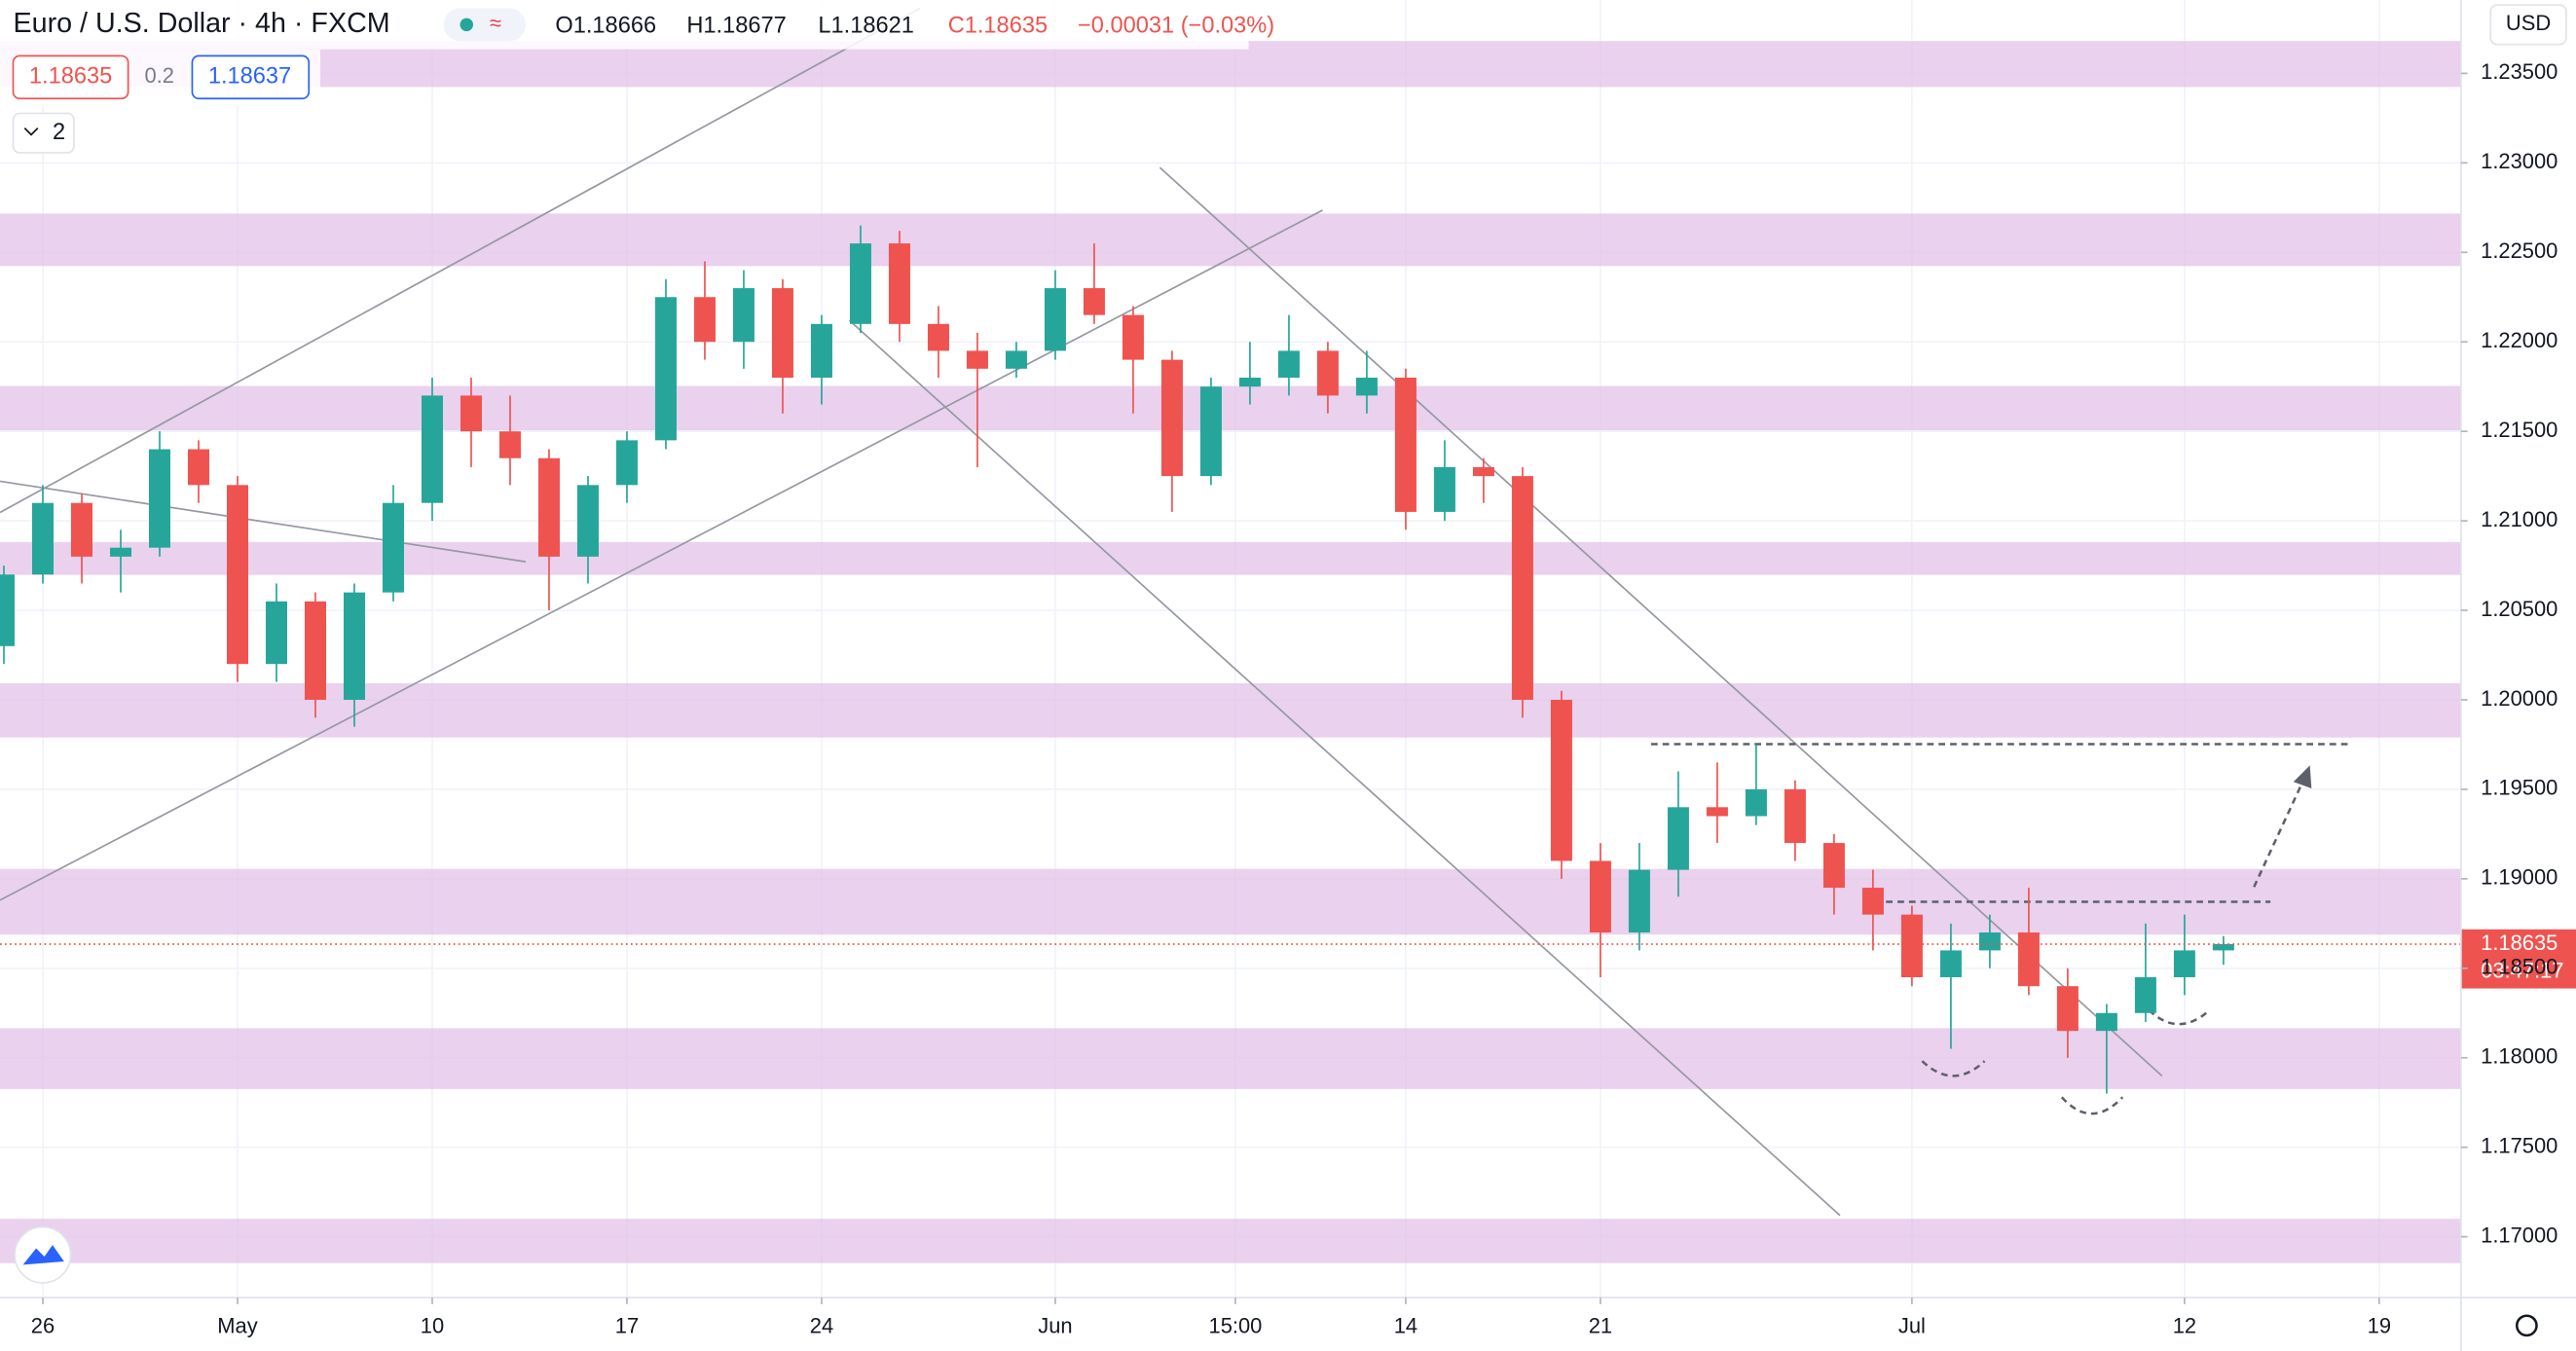 This screenshot has height=1351, width=2576. Describe the element at coordinates (251, 77) in the screenshot. I see `buy-button` at that location.